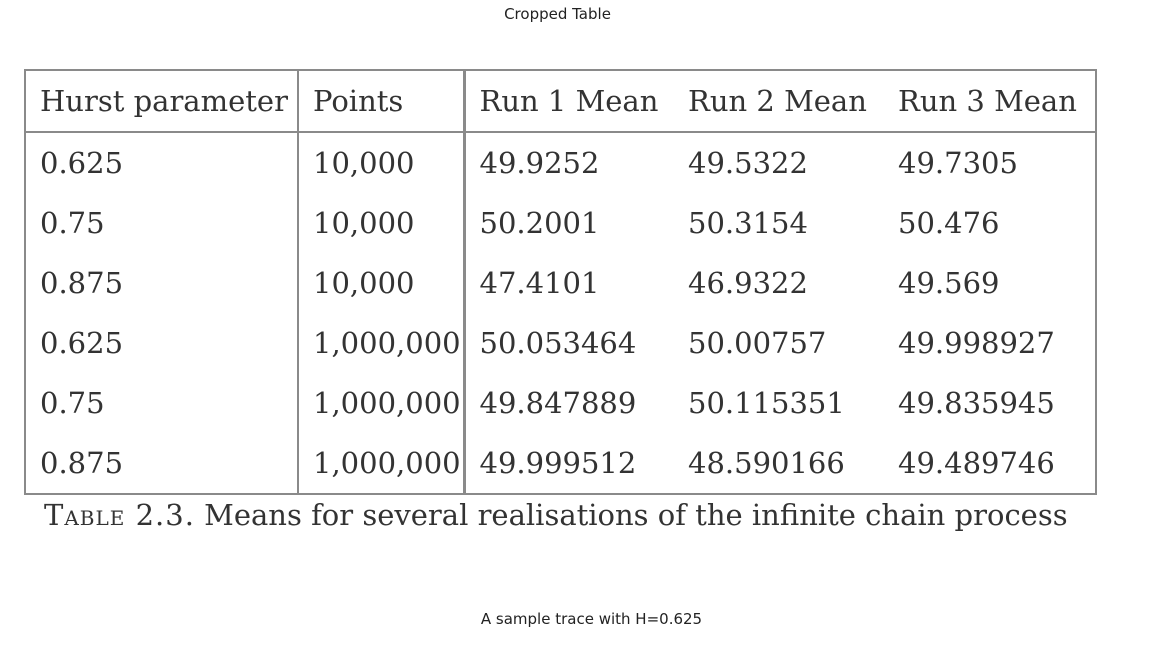 The height and width of the screenshot is (645, 1149). What do you see at coordinates (779, 101) in the screenshot?
I see `header-run-2-mean: Run 2 Mean` at bounding box center [779, 101].